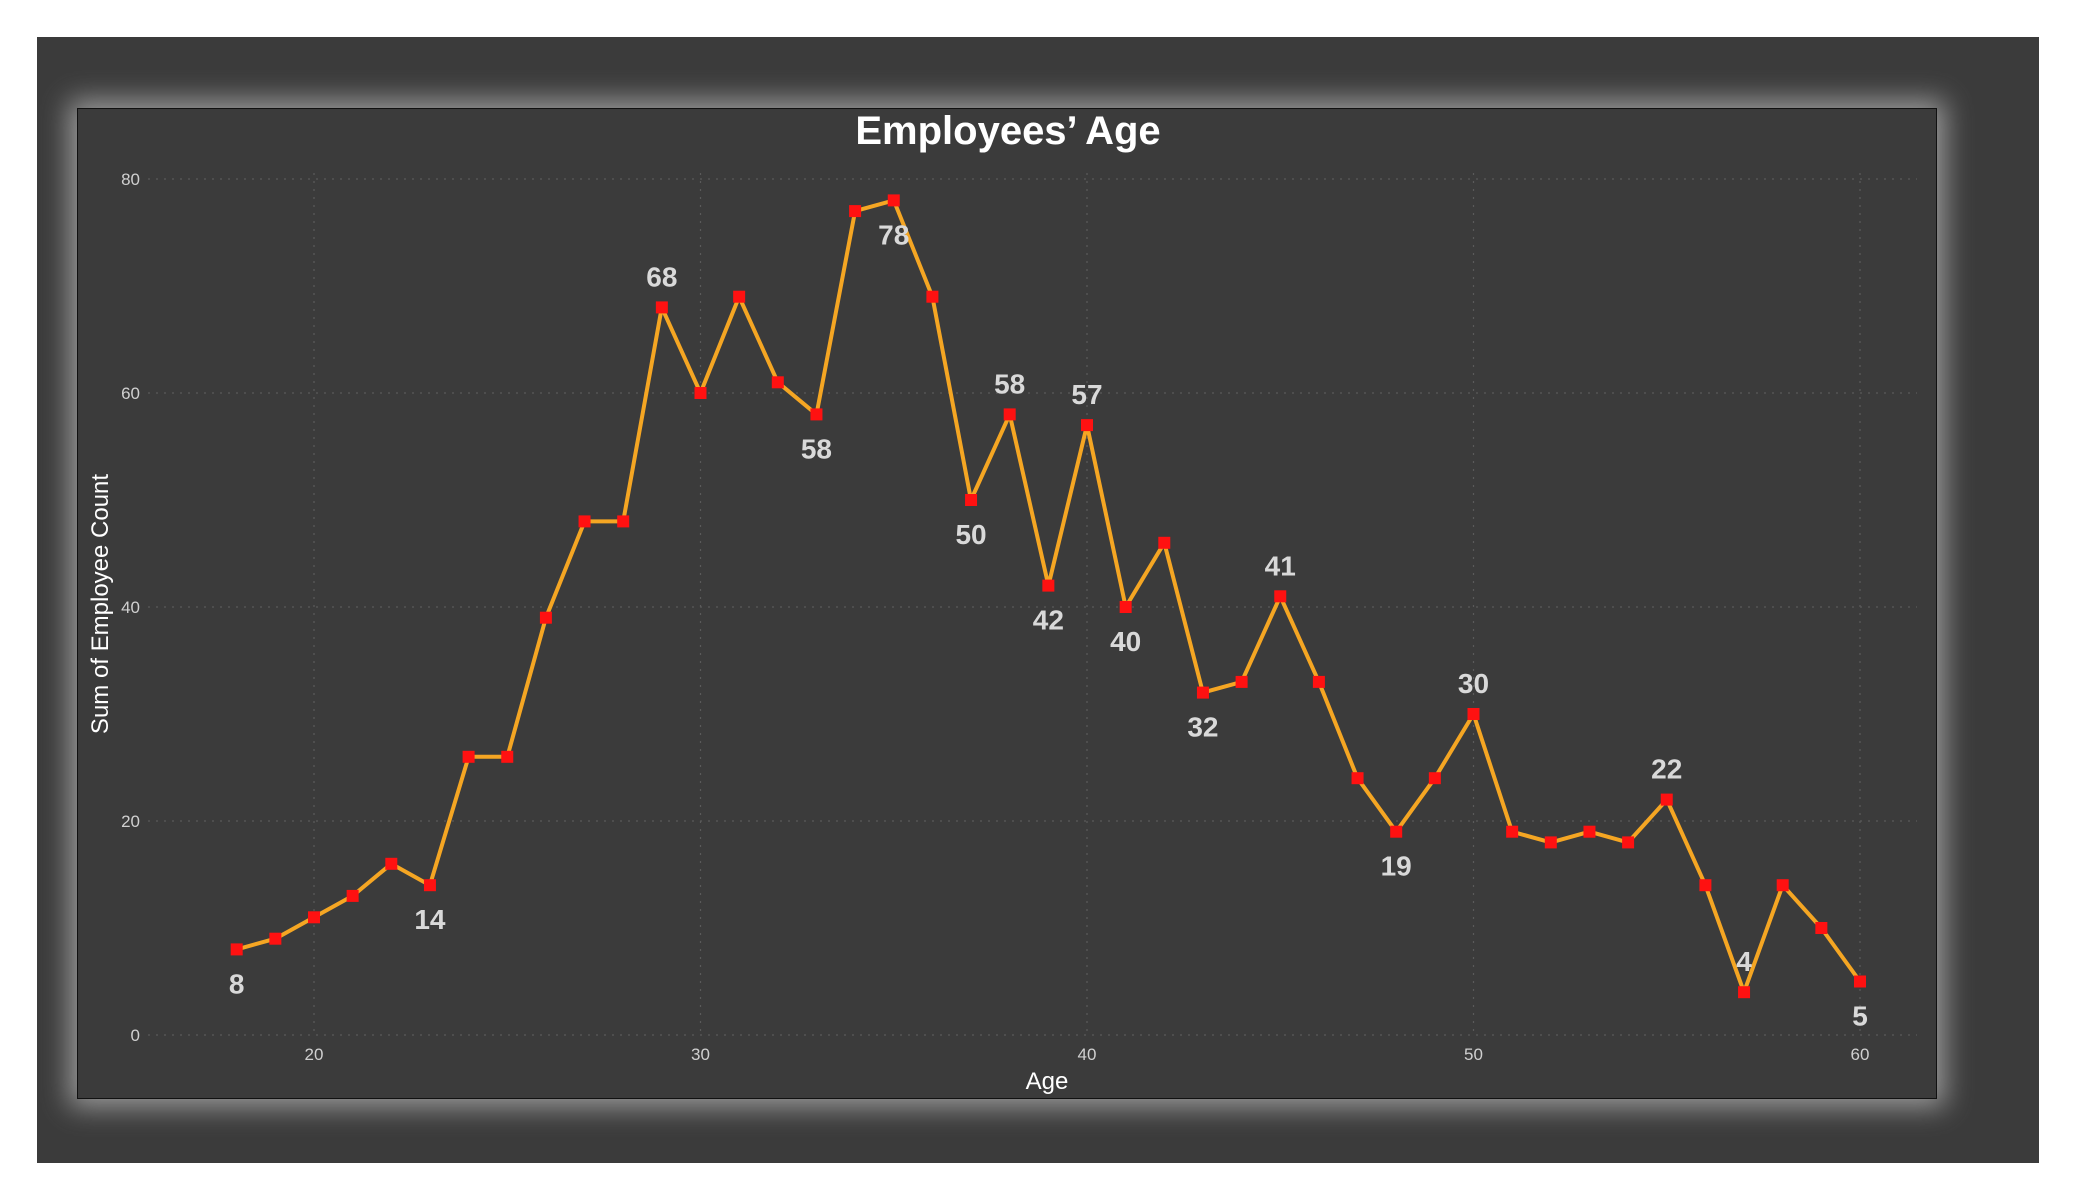 The image size is (2075, 1200). Describe the element at coordinates (130, 179) in the screenshot. I see `y-tick-label: 80` at that location.